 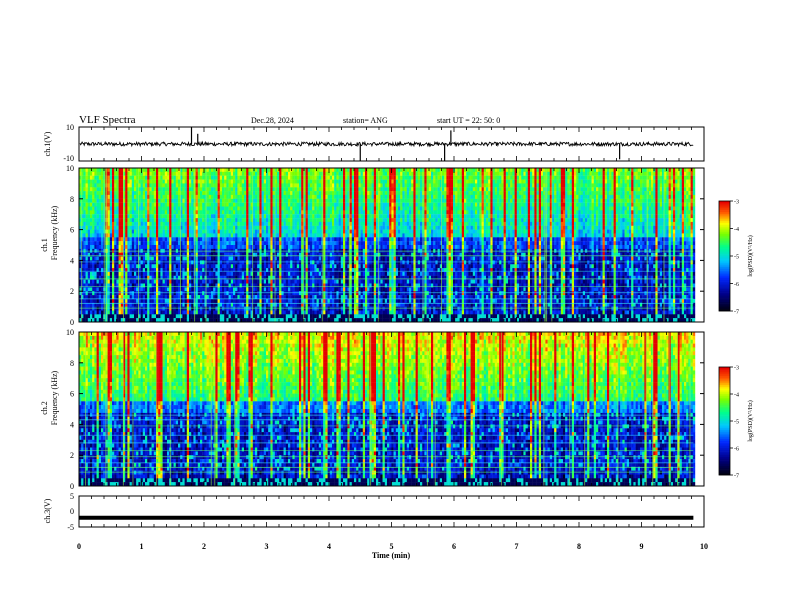 What do you see at coordinates (579, 546) in the screenshot?
I see `time-tick-label: 8` at bounding box center [579, 546].